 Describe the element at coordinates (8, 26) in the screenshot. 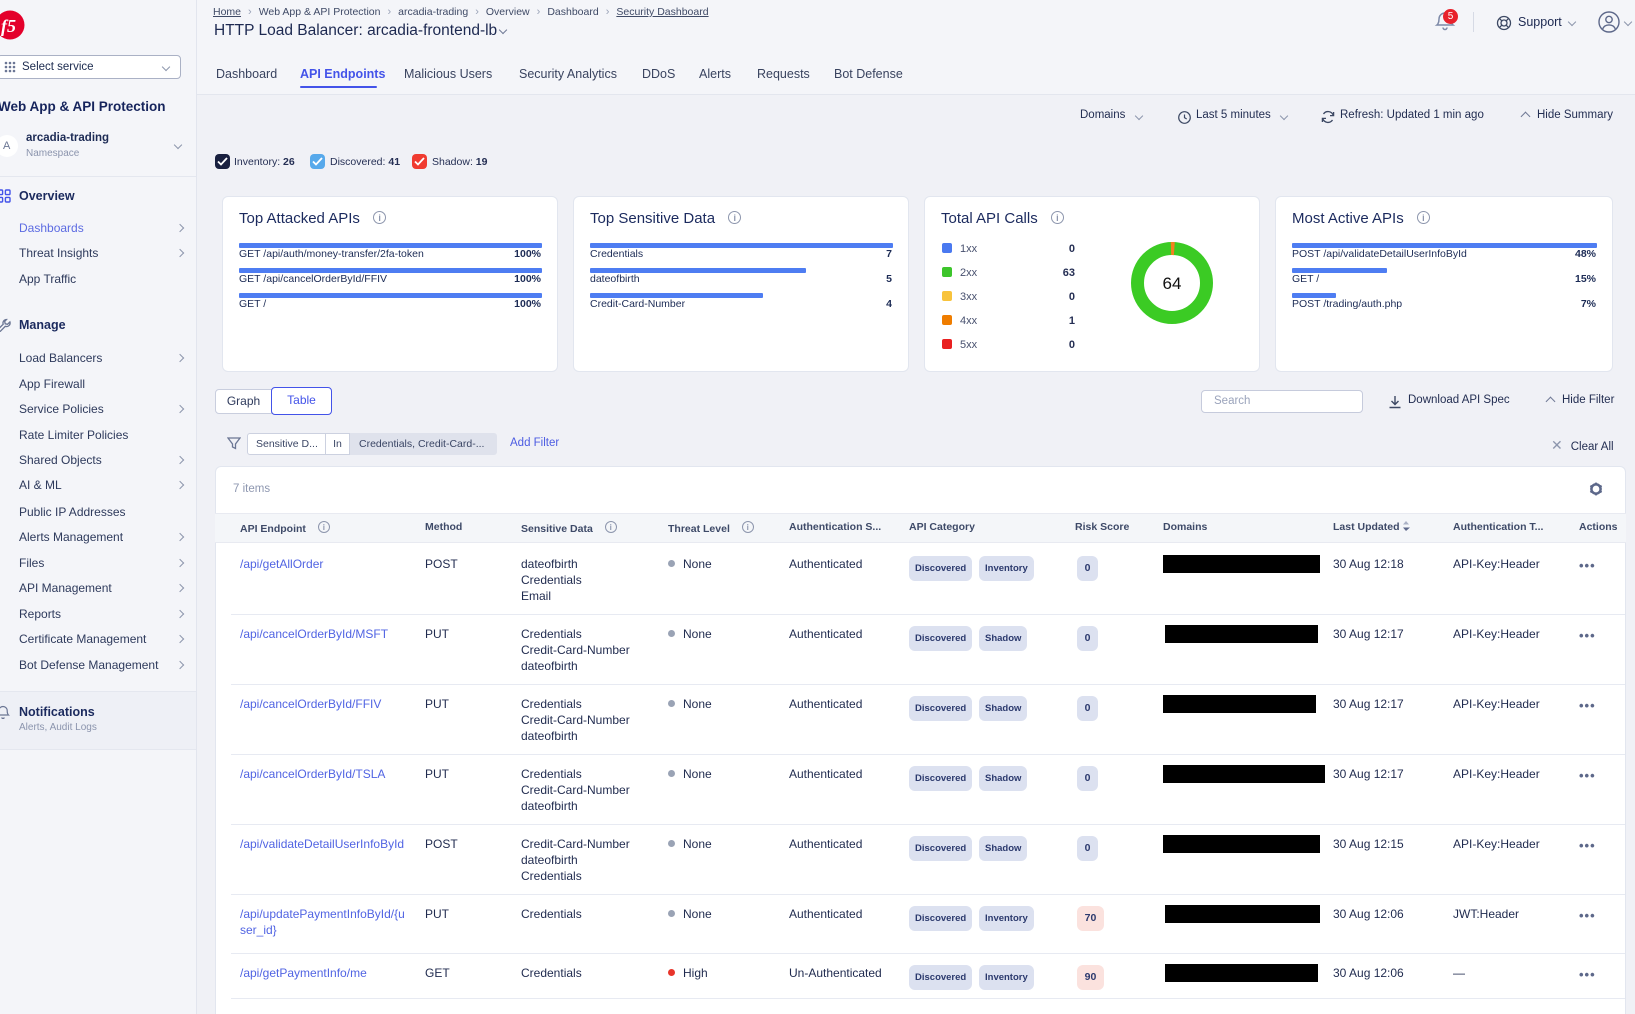

I see `svg-text: f5` at that location.